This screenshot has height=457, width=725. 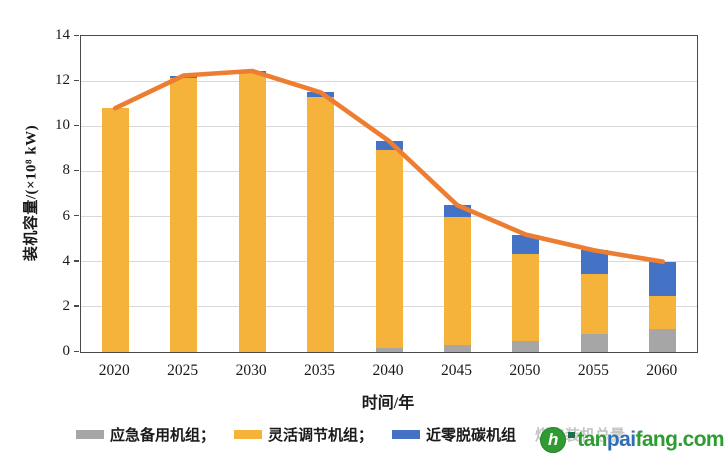 I want to click on y-tick-label: 8, so click(x=66, y=170).